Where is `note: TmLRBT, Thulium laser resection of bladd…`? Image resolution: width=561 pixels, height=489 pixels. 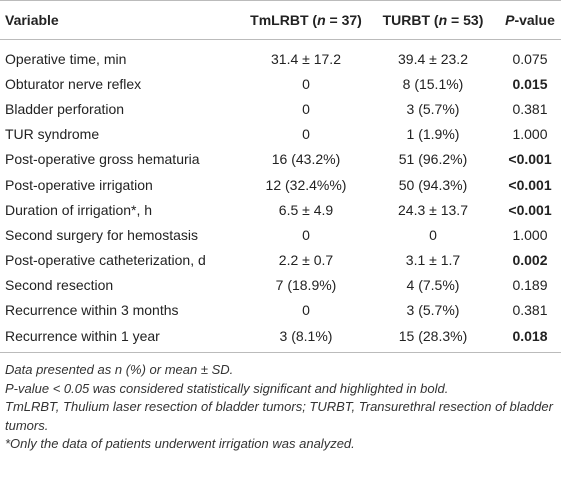
note: TmLRBT, Thulium laser resection of bladd… is located at coordinates (279, 416).